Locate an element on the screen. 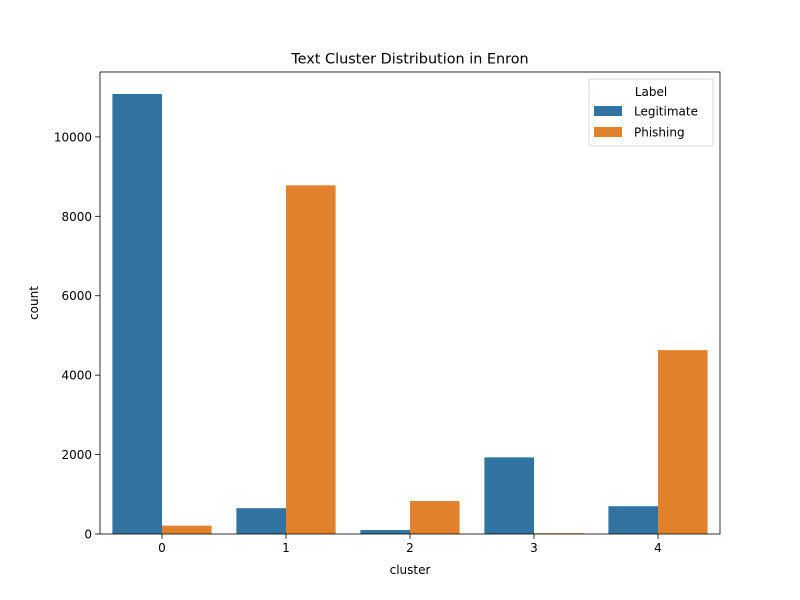  legend: Label Legitimate Phishing is located at coordinates (651, 112).